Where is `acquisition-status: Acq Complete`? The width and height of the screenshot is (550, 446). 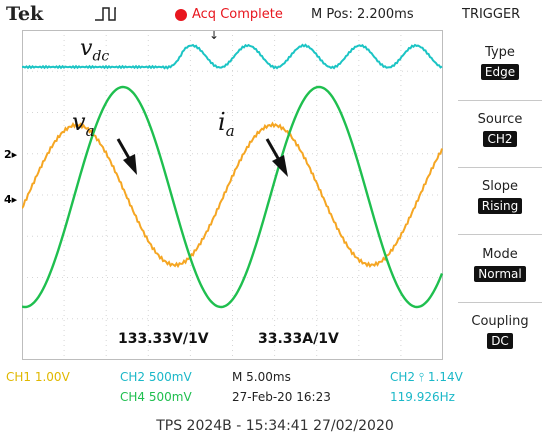
acquisition-status: Acq Complete is located at coordinates (237, 14).